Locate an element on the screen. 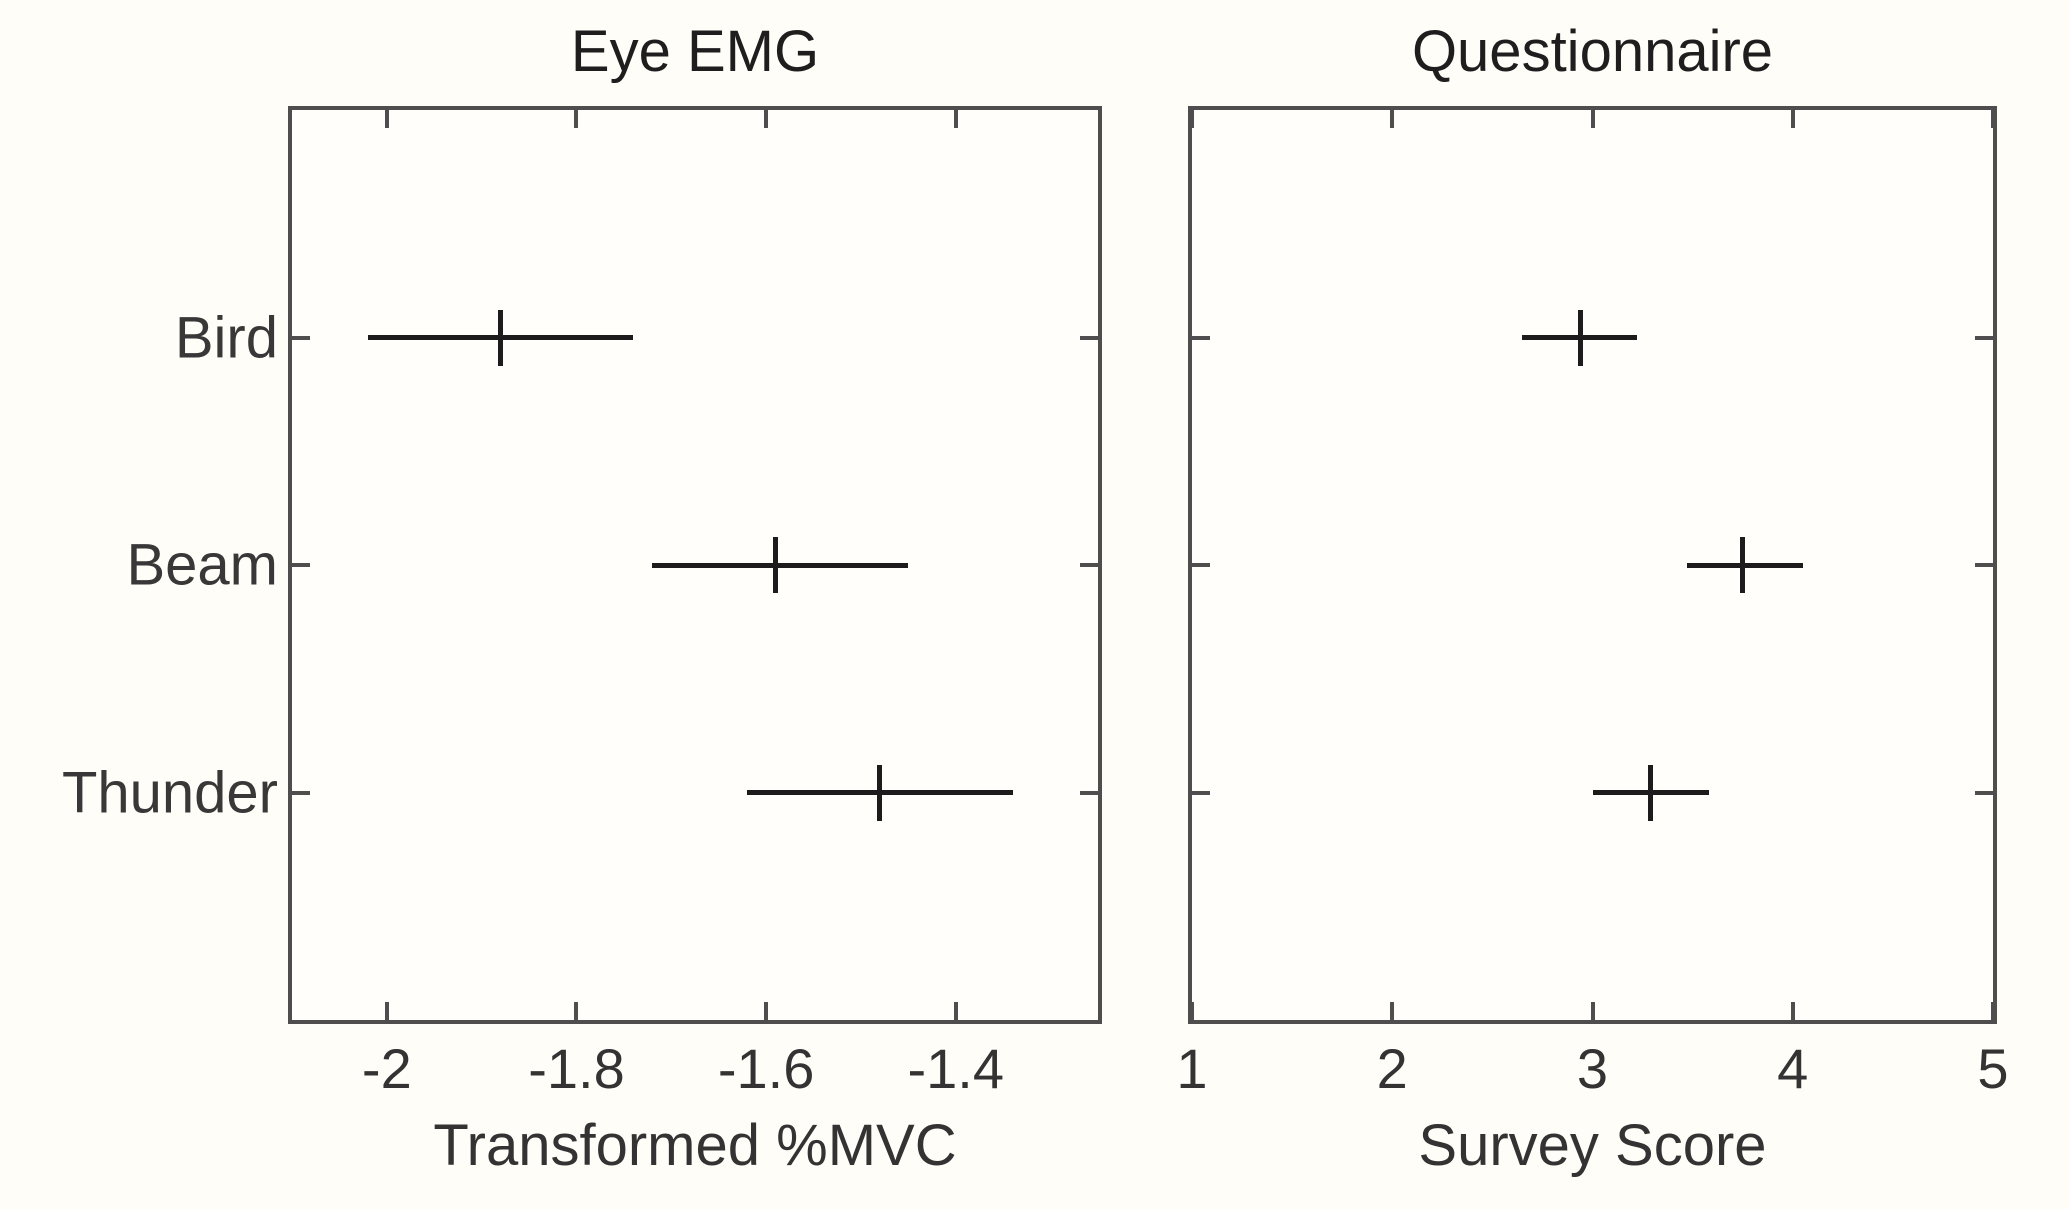 This screenshot has width=2070, height=1209. x-tick-bottom--1.4 is located at coordinates (955, 1011).